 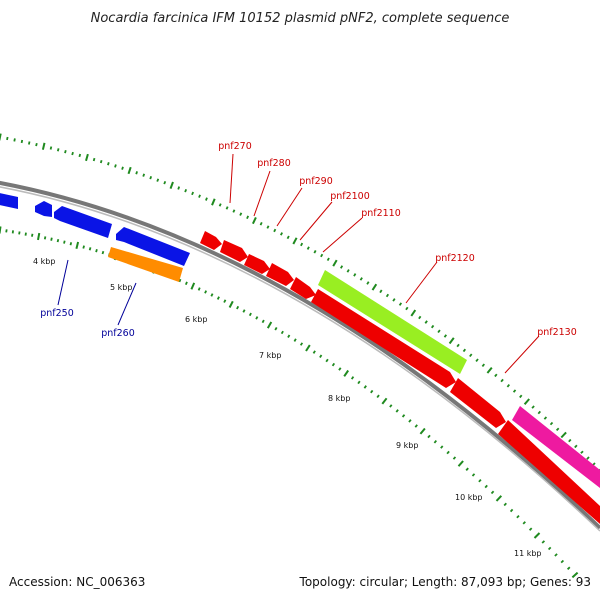 I want to click on kbp-label-7: 7 kbp, so click(x=270, y=355).